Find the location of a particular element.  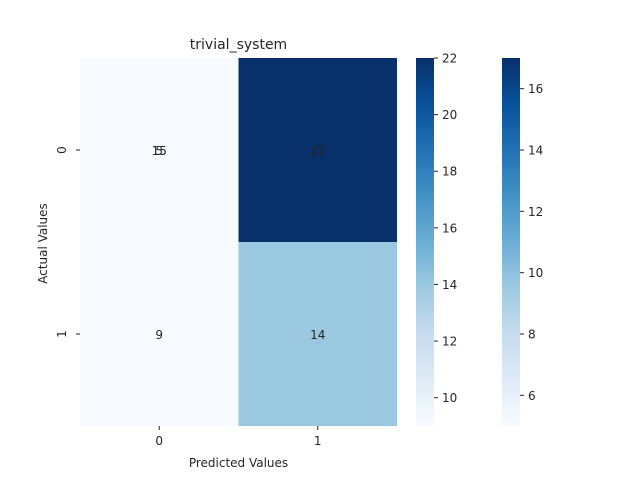

chart-title: trivial_system is located at coordinates (238, 45).